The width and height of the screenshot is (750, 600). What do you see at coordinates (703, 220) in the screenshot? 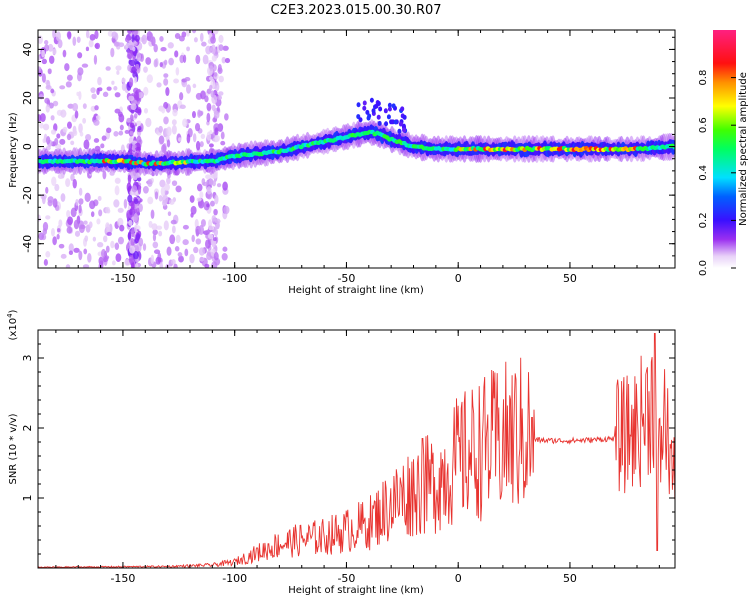
I see `colorbar-tick-label: 0.2` at bounding box center [703, 220].